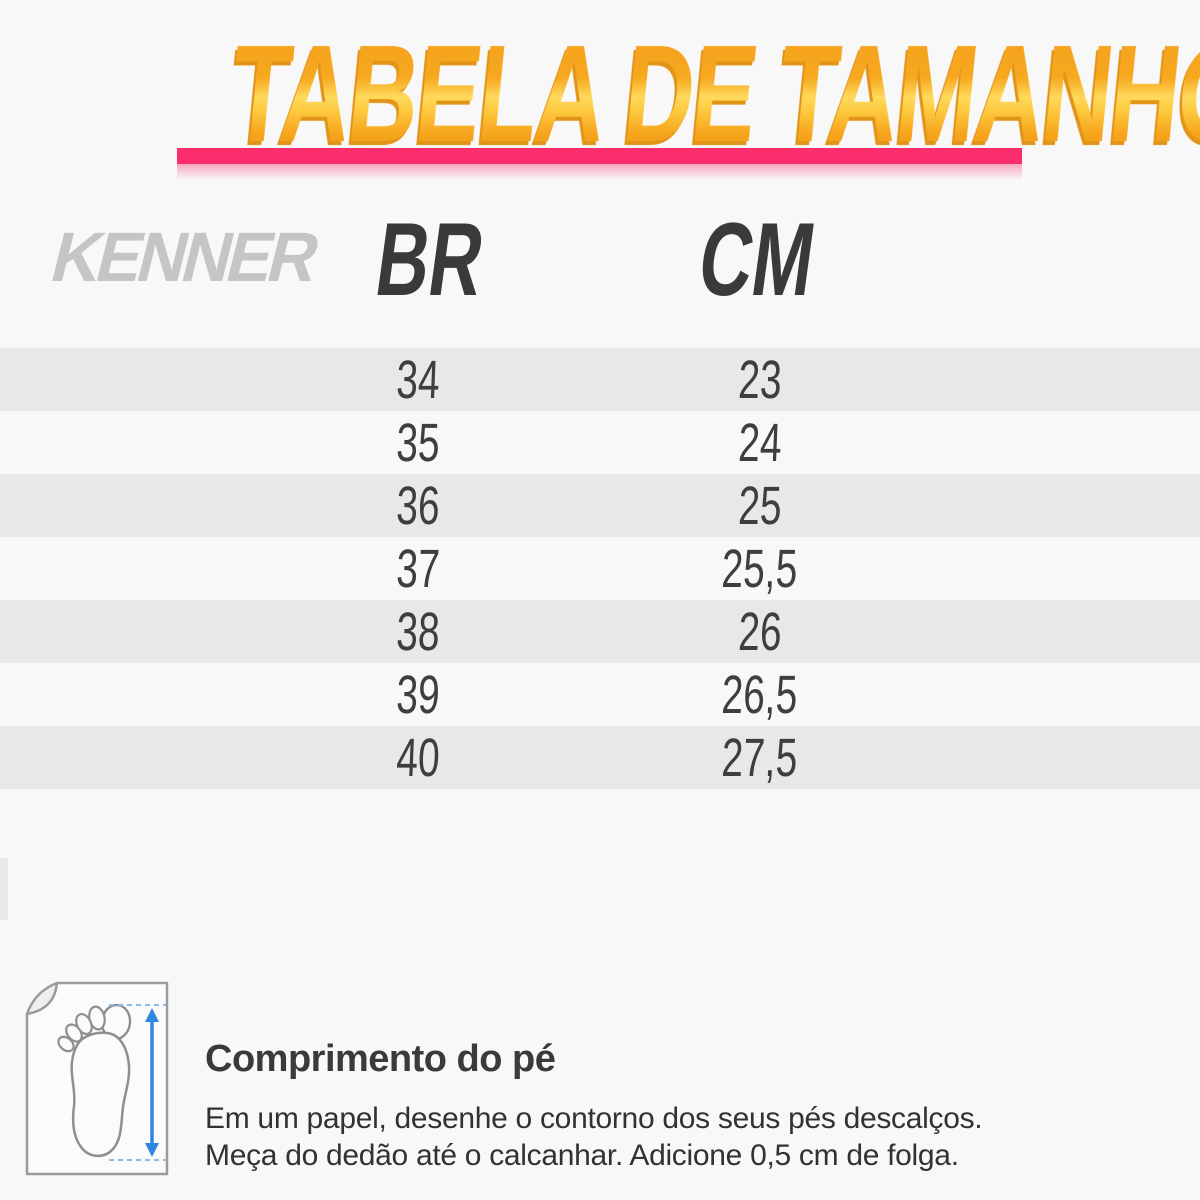 Image resolution: width=1200 pixels, height=1200 pixels. What do you see at coordinates (418, 757) in the screenshot?
I see `br-value: 40` at bounding box center [418, 757].